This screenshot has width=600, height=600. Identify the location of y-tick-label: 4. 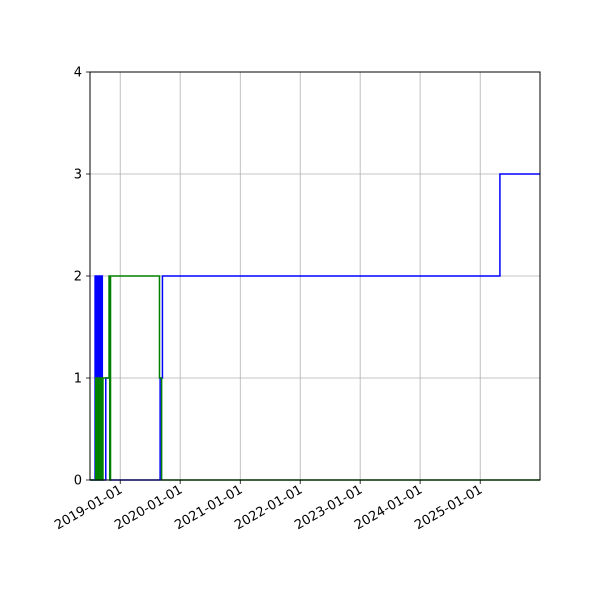
(78, 73).